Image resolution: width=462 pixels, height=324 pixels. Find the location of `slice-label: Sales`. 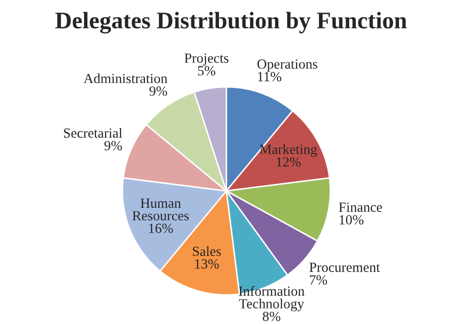

slice-label: Sales is located at coordinates (206, 251).